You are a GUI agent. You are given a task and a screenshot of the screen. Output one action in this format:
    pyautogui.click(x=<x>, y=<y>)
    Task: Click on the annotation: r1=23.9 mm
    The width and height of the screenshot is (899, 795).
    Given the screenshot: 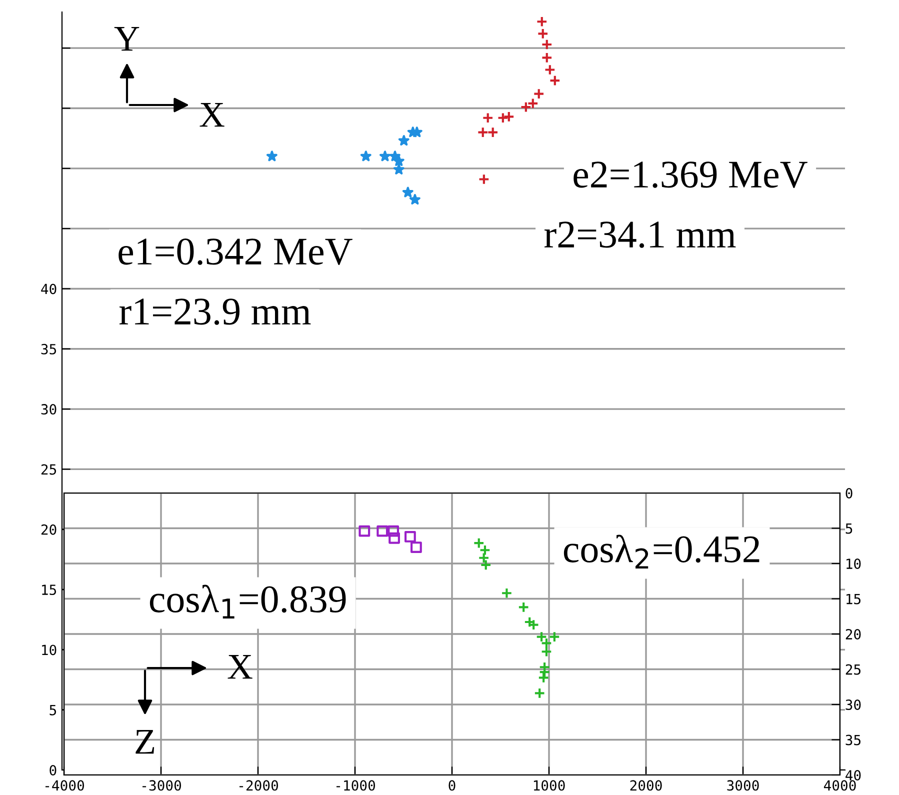 What is the action you would take?
    pyautogui.click(x=215, y=311)
    